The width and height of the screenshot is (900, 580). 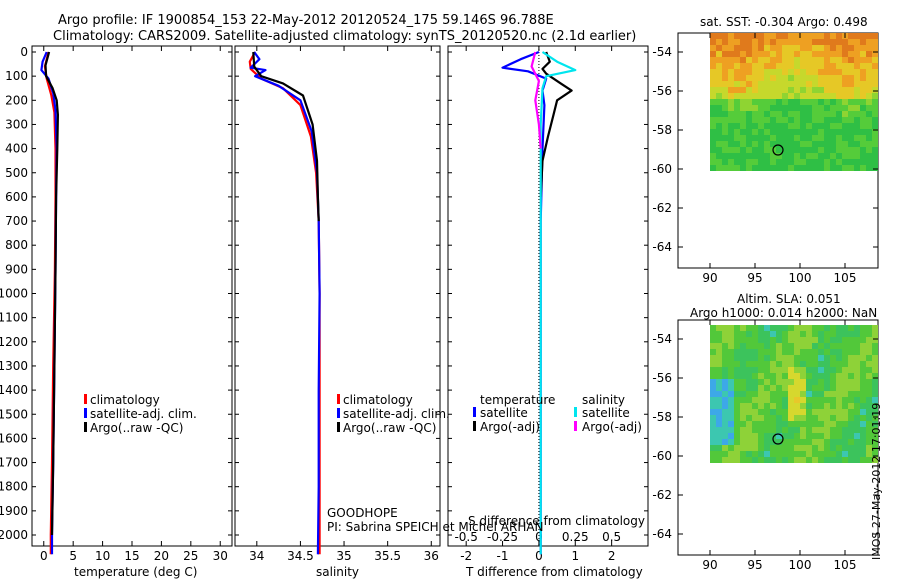 What do you see at coordinates (503, 556) in the screenshot?
I see `x-tick-label: -1` at bounding box center [503, 556].